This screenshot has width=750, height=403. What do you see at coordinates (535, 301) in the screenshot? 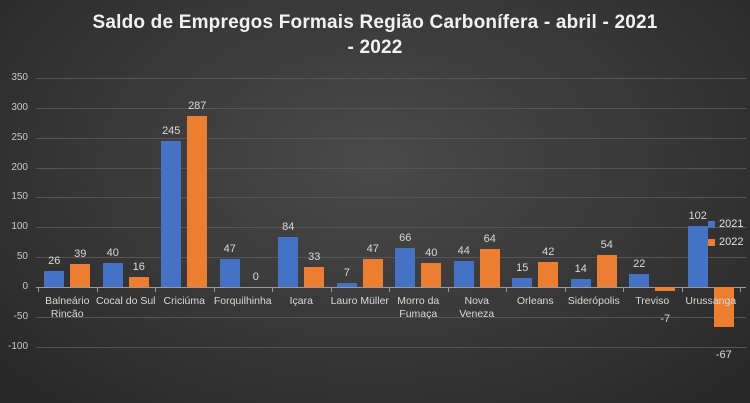
I see `category-label: Orleans` at bounding box center [535, 301].